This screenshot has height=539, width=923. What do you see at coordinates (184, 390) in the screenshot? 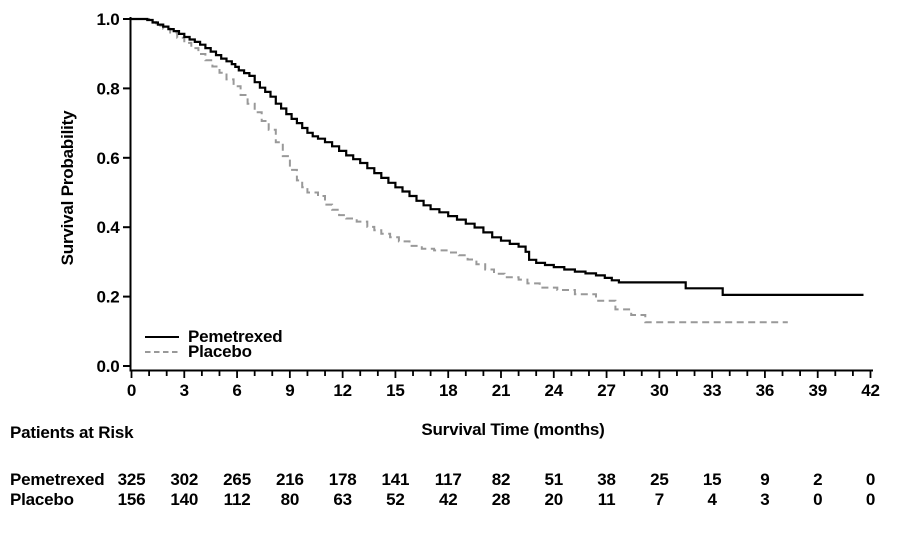
I see `x-tick-label: 3` at bounding box center [184, 390].